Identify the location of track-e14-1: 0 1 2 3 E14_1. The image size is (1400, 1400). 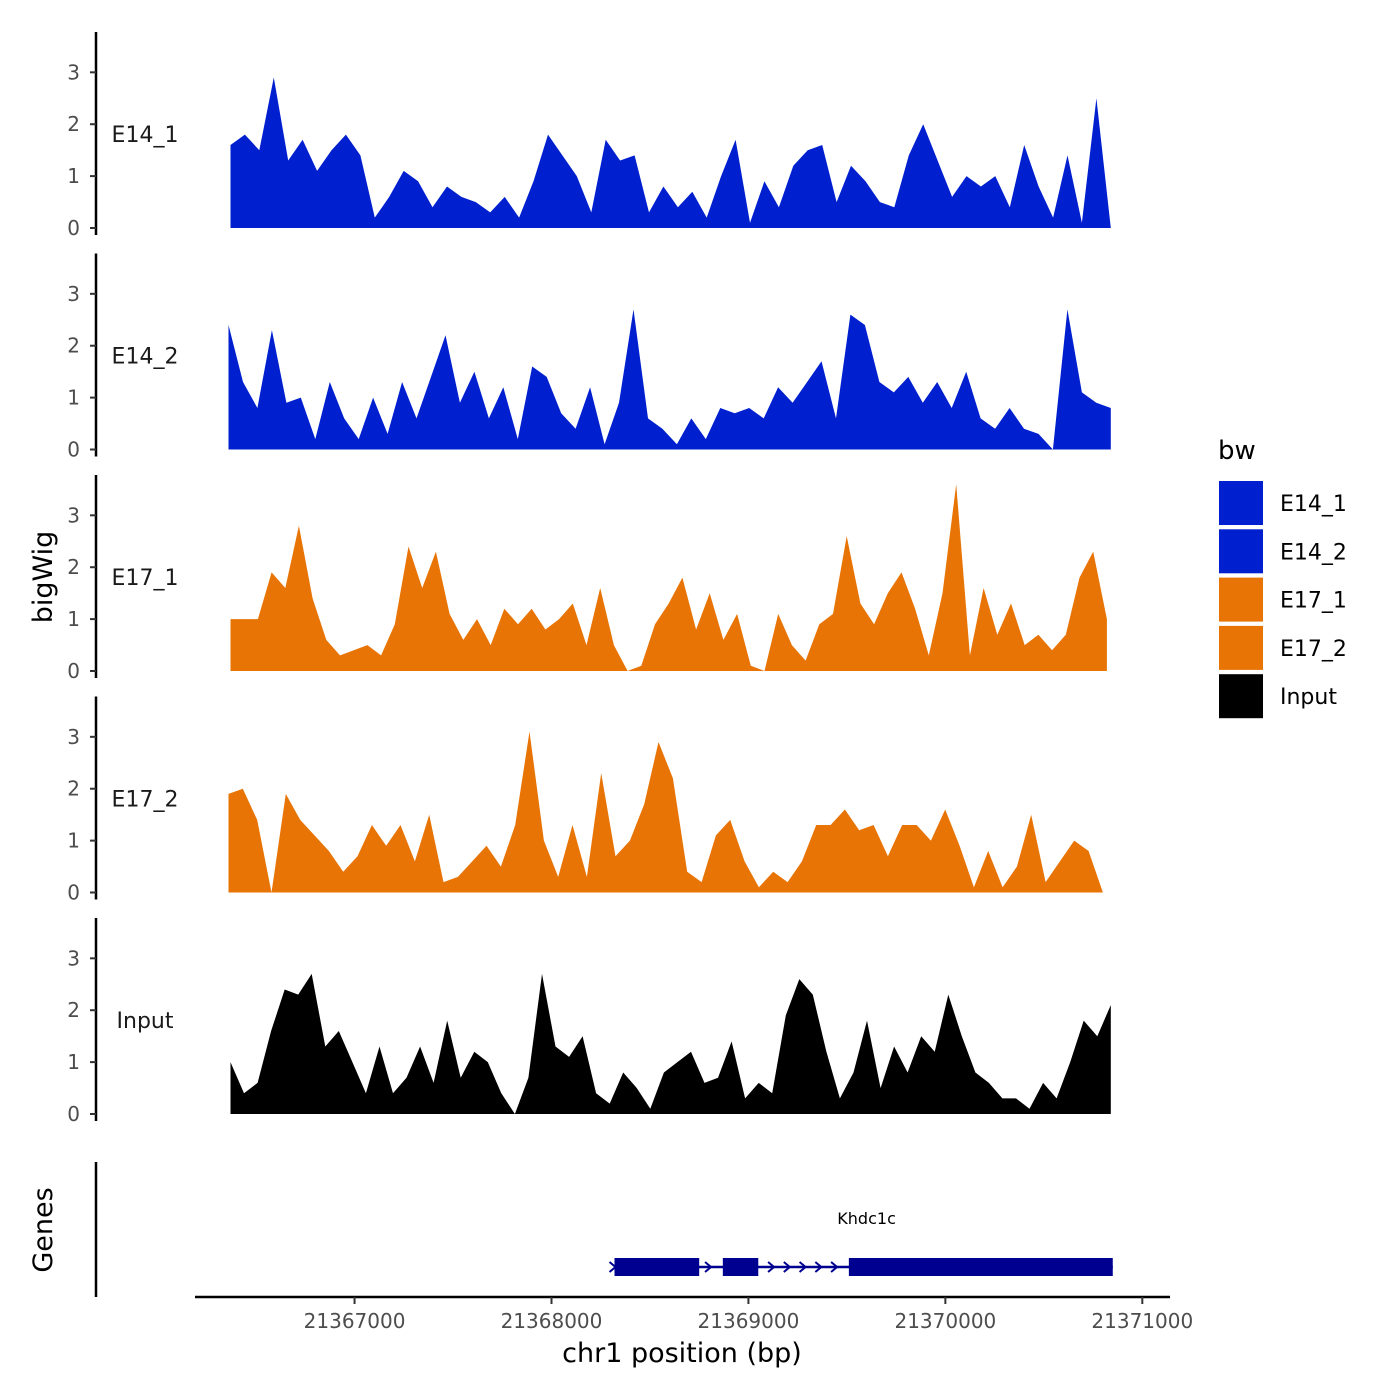
(589, 136).